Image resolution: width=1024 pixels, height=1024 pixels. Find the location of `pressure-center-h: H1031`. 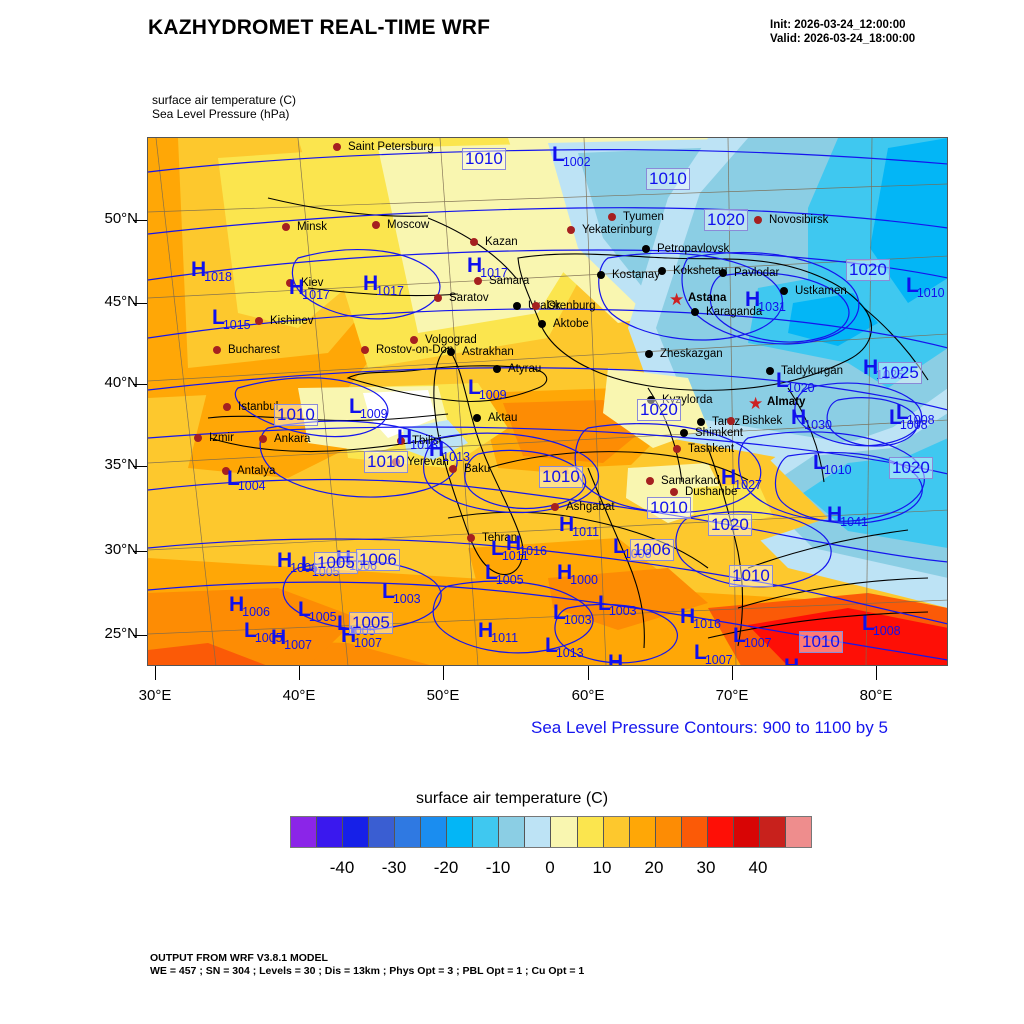

pressure-center-h: H1031 is located at coordinates (766, 301).